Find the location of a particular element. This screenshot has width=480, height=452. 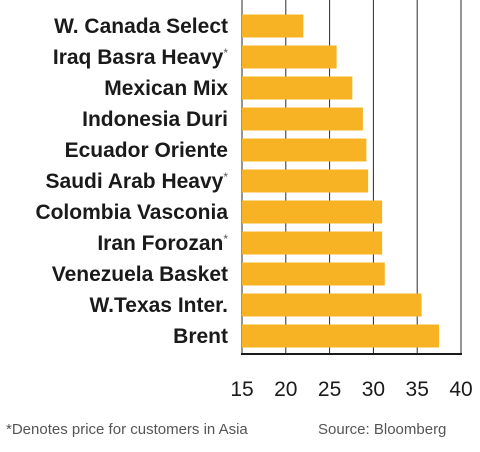

x-tick-label: 20 is located at coordinates (285, 389).